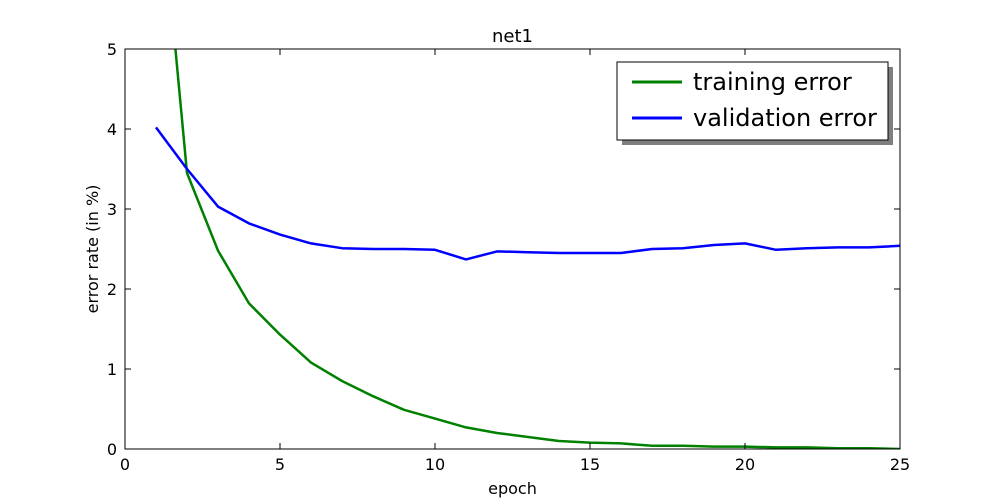  What do you see at coordinates (512, 36) in the screenshot?
I see `chart-title: net1` at bounding box center [512, 36].